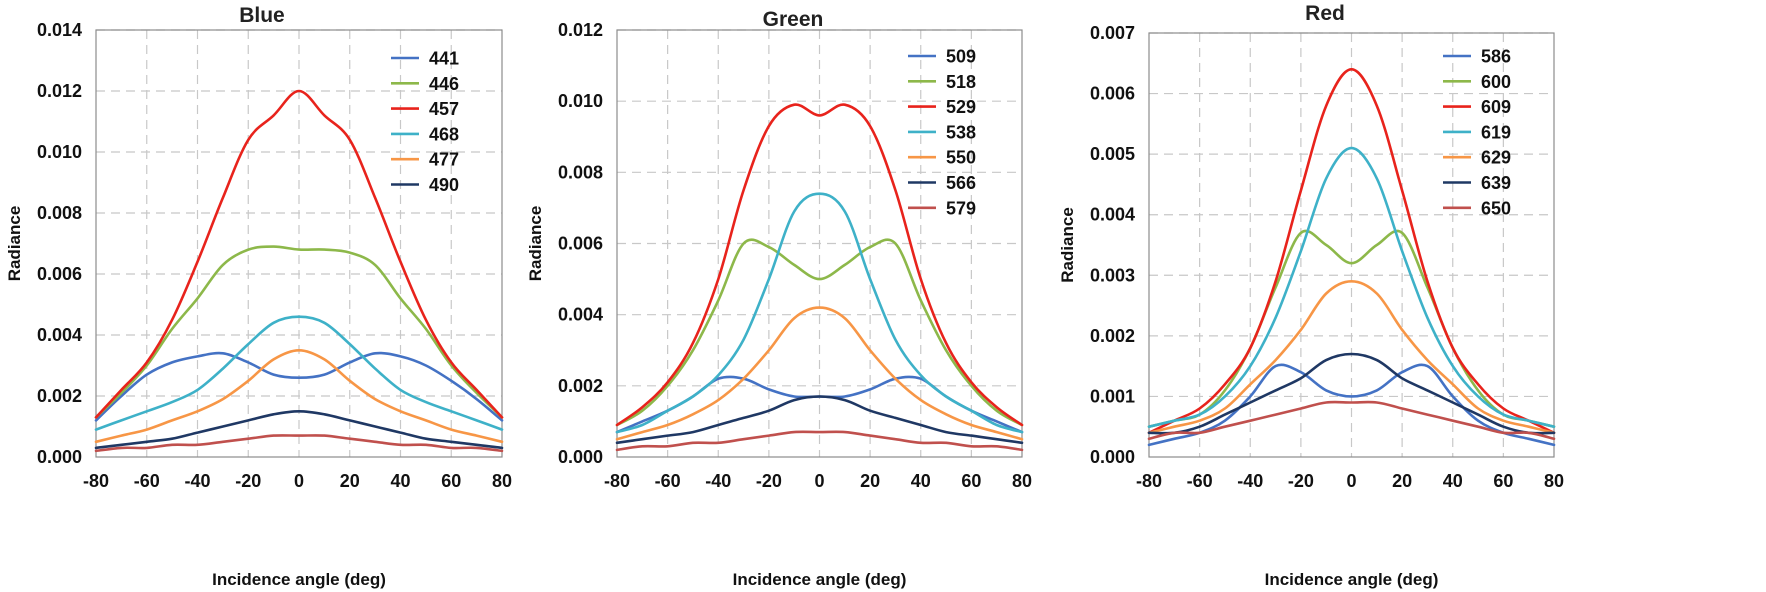  I want to click on y-tick-label: 0.001, so click(1112, 396).